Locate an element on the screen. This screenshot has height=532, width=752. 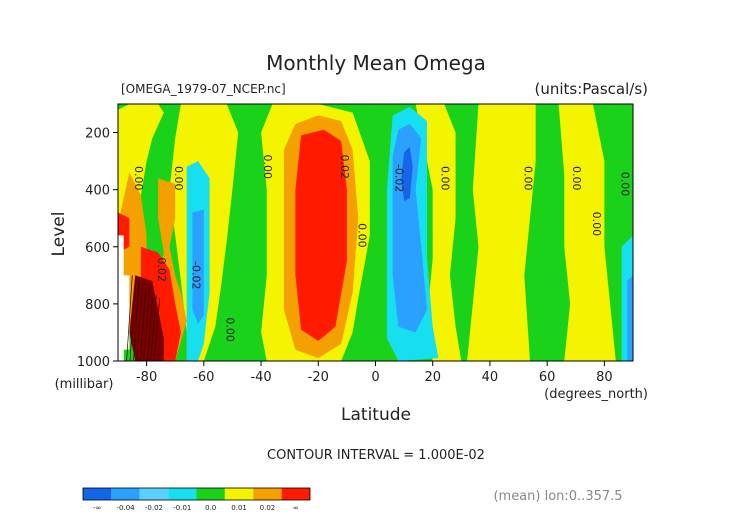
colorbar-label: -0.04 is located at coordinates (126, 508).